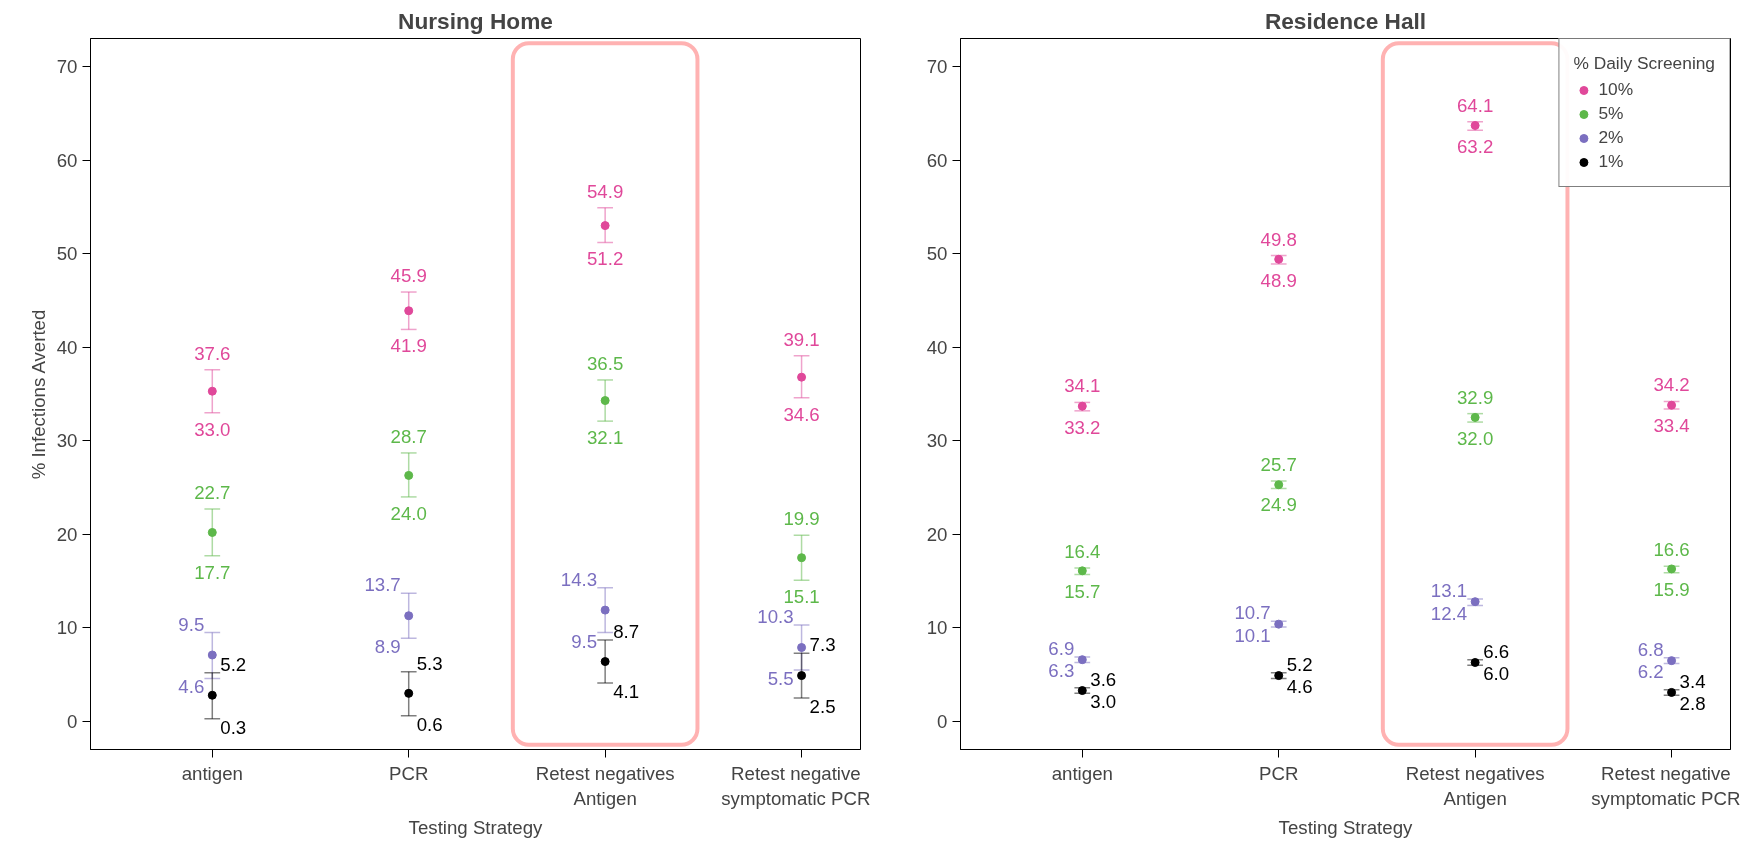  I want to click on annotation: 24.9, so click(1278, 505).